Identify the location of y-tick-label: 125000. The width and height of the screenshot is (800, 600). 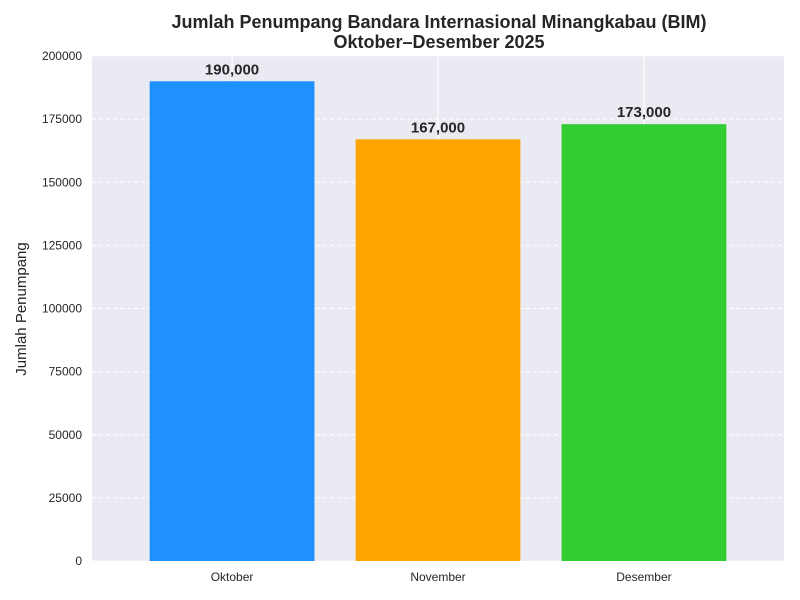
(62, 245).